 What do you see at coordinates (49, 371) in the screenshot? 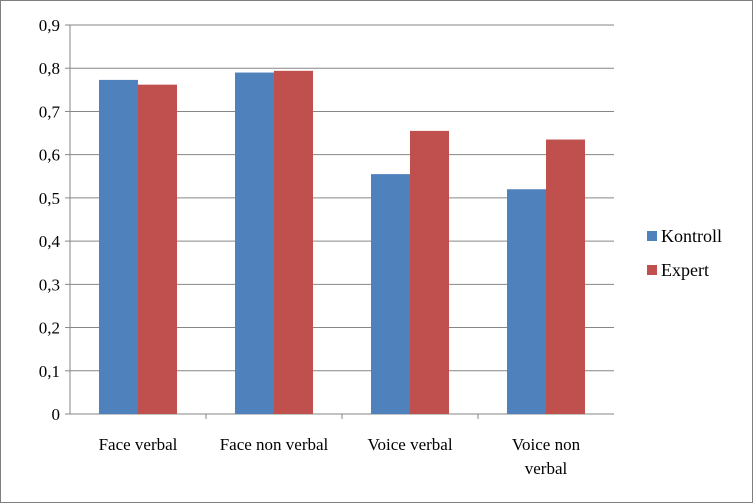
I see `y-tick-label: 0,1` at bounding box center [49, 371].